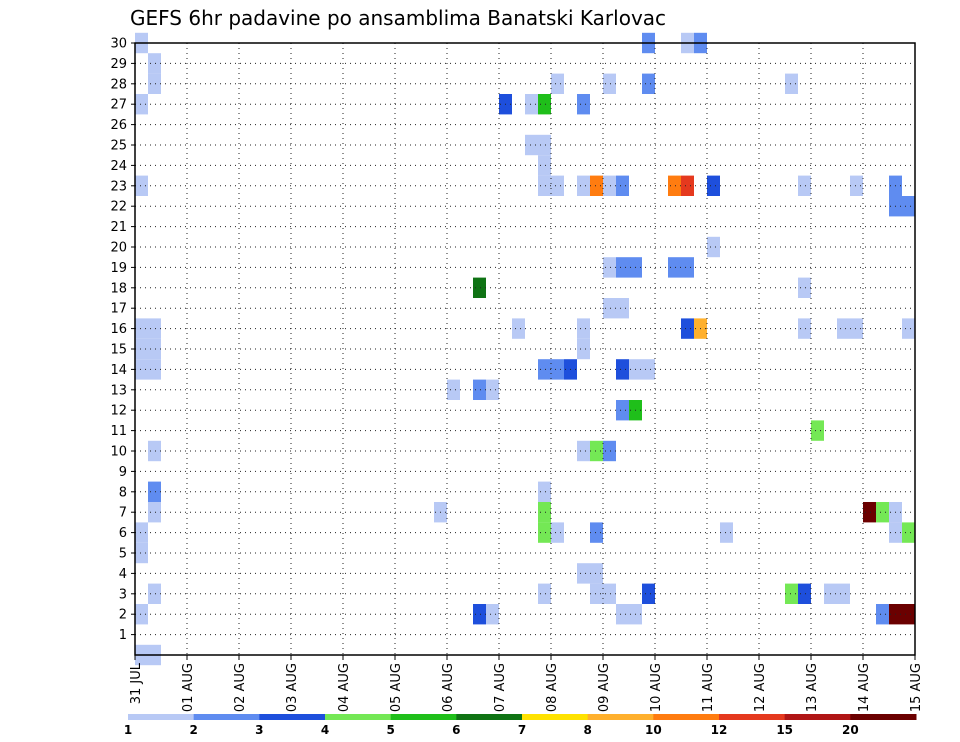 The width and height of the screenshot is (960, 742). Describe the element at coordinates (587, 730) in the screenshot. I see `legend-label: 8` at that location.